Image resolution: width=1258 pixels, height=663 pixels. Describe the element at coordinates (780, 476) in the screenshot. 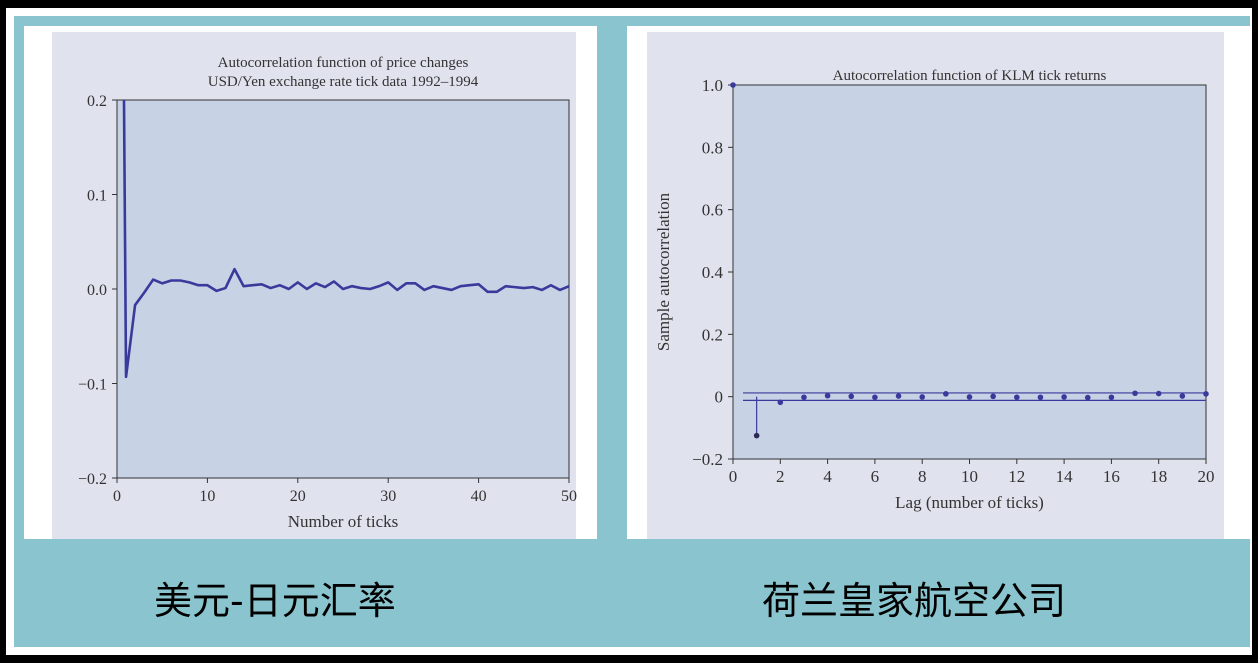

I see `x-tick-label: 2` at that location.